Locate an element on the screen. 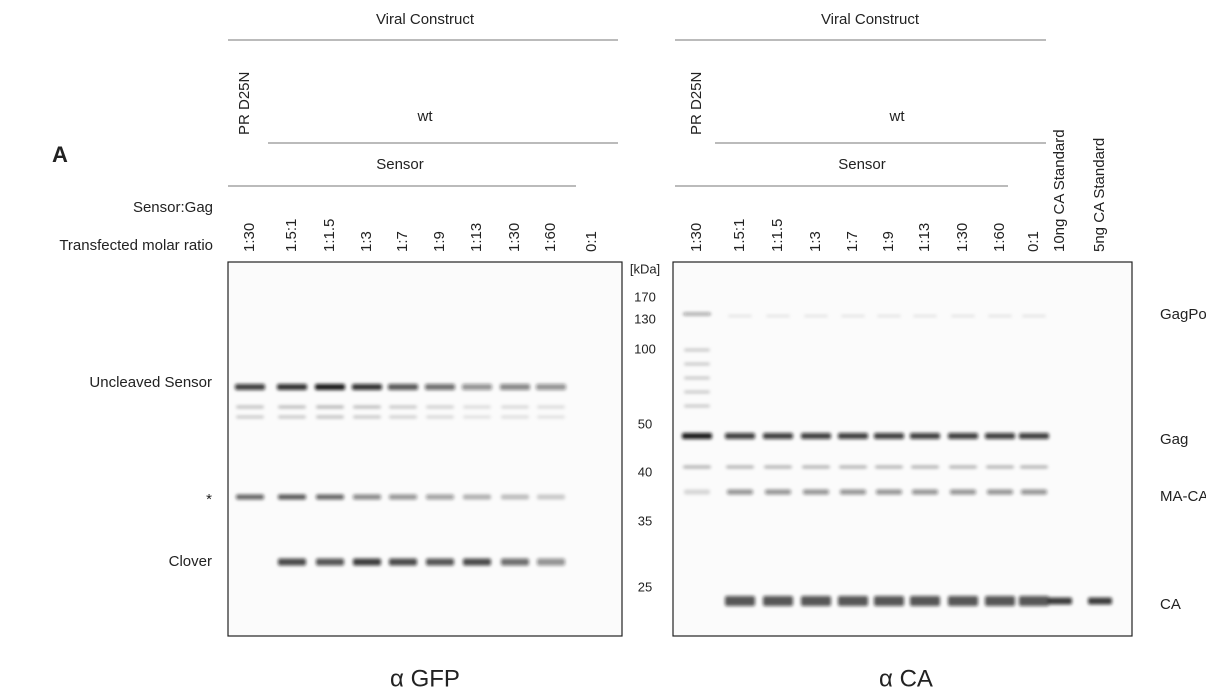 The image size is (1206, 699). antibody-label: α GFP is located at coordinates (425, 678).